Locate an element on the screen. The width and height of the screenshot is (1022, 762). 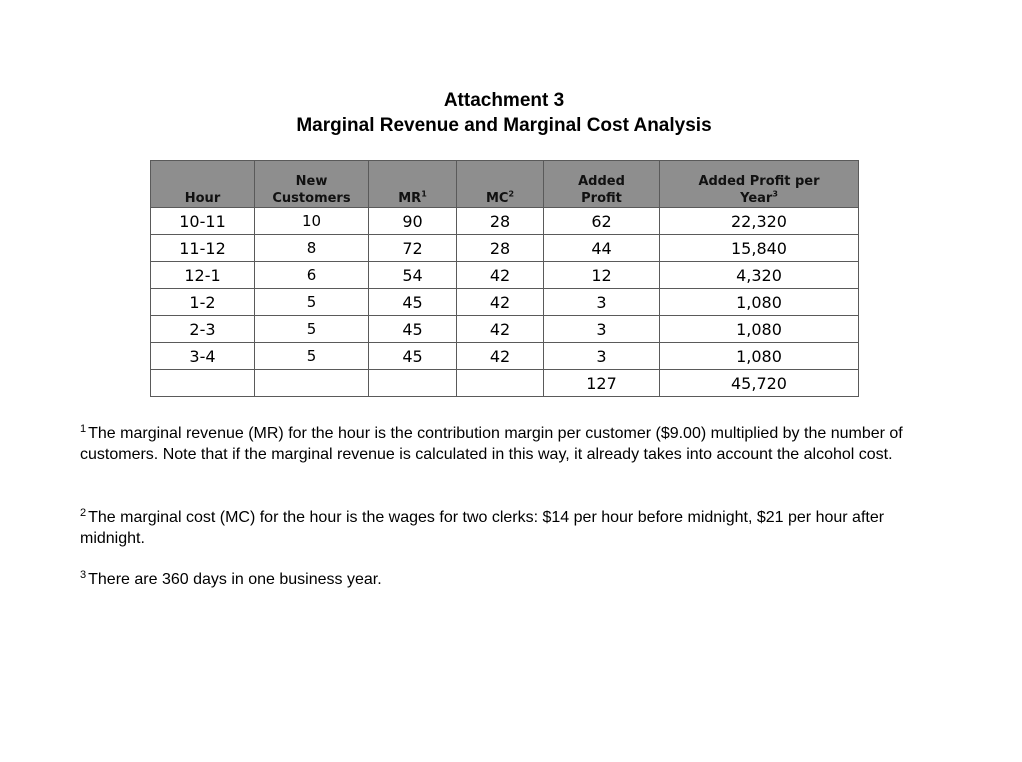
header-line1: Added is located at coordinates (601, 181).